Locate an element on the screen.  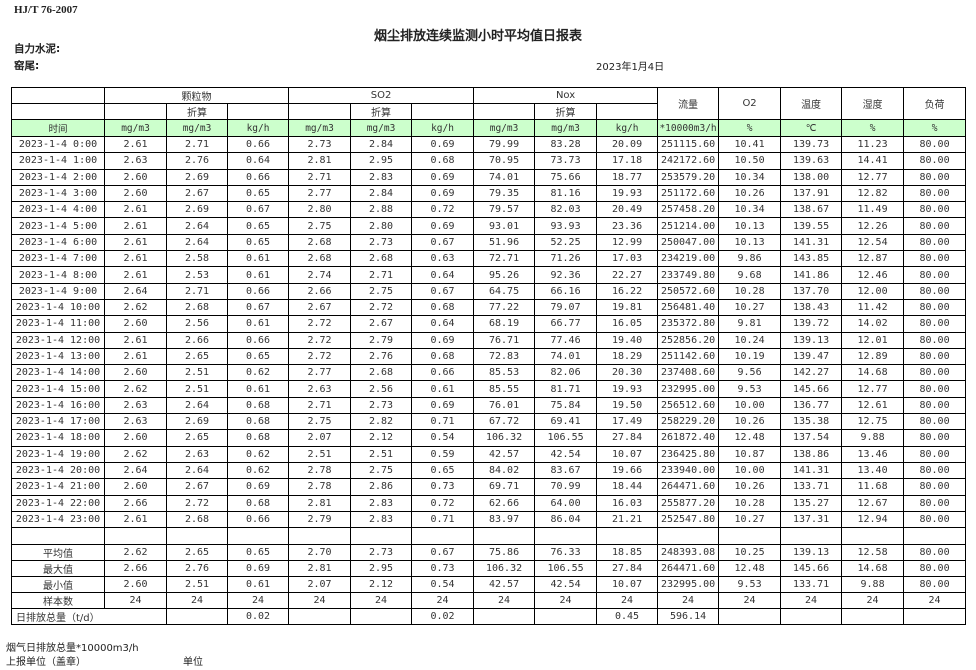
header-humidity: 湿度 is located at coordinates (873, 103).